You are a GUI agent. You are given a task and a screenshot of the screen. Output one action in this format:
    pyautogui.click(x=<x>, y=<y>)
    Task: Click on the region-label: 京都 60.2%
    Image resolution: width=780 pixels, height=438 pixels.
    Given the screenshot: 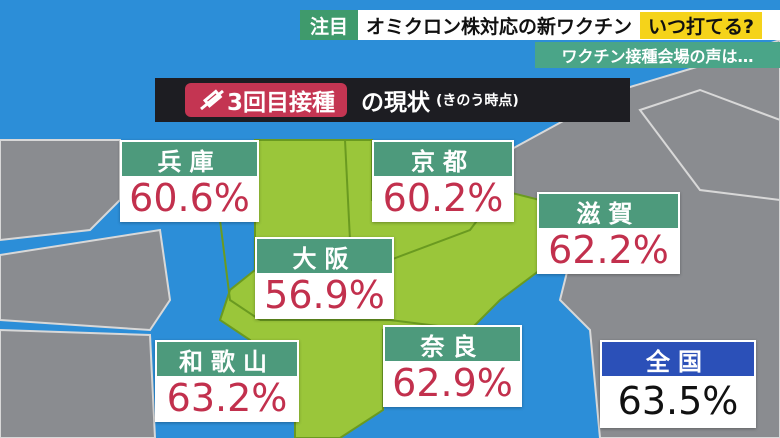 What is the action you would take?
    pyautogui.click(x=443, y=181)
    